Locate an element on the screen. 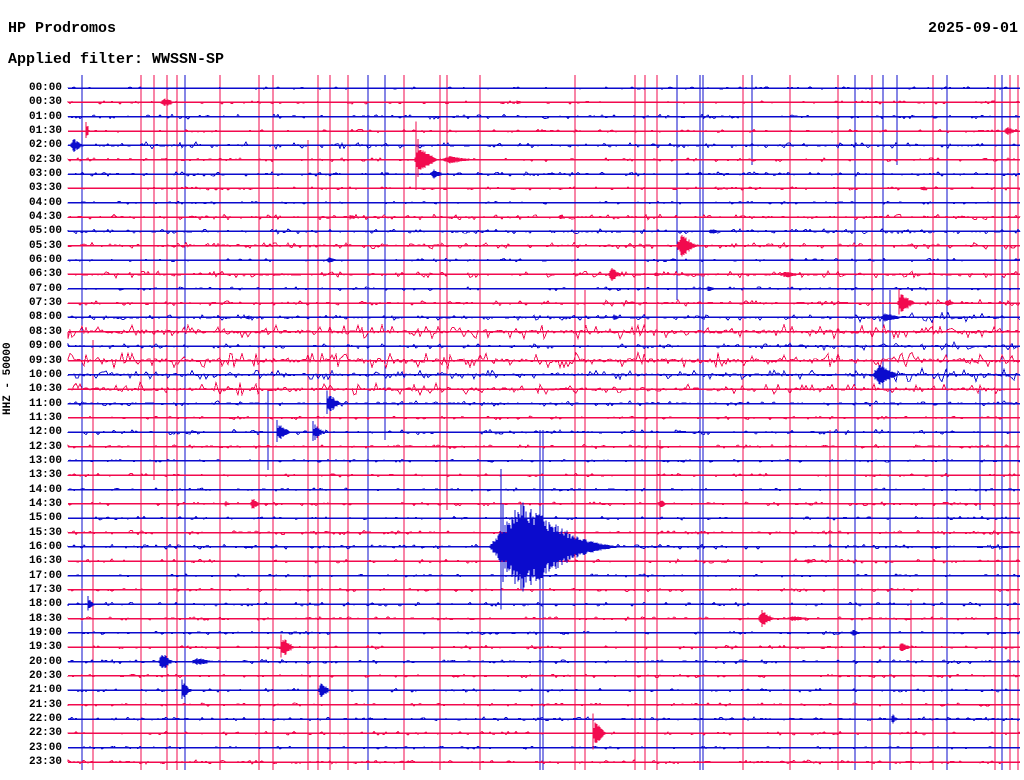 This screenshot has width=1024, height=780. time-label: 19:00 is located at coordinates (45, 632).